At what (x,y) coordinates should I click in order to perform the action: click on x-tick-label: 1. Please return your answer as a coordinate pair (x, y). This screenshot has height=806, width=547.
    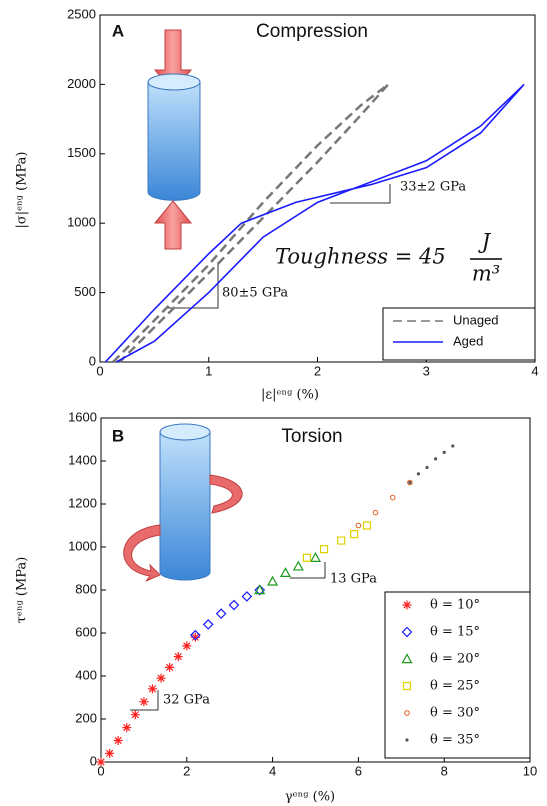
    Looking at the image, I should click on (208, 370).